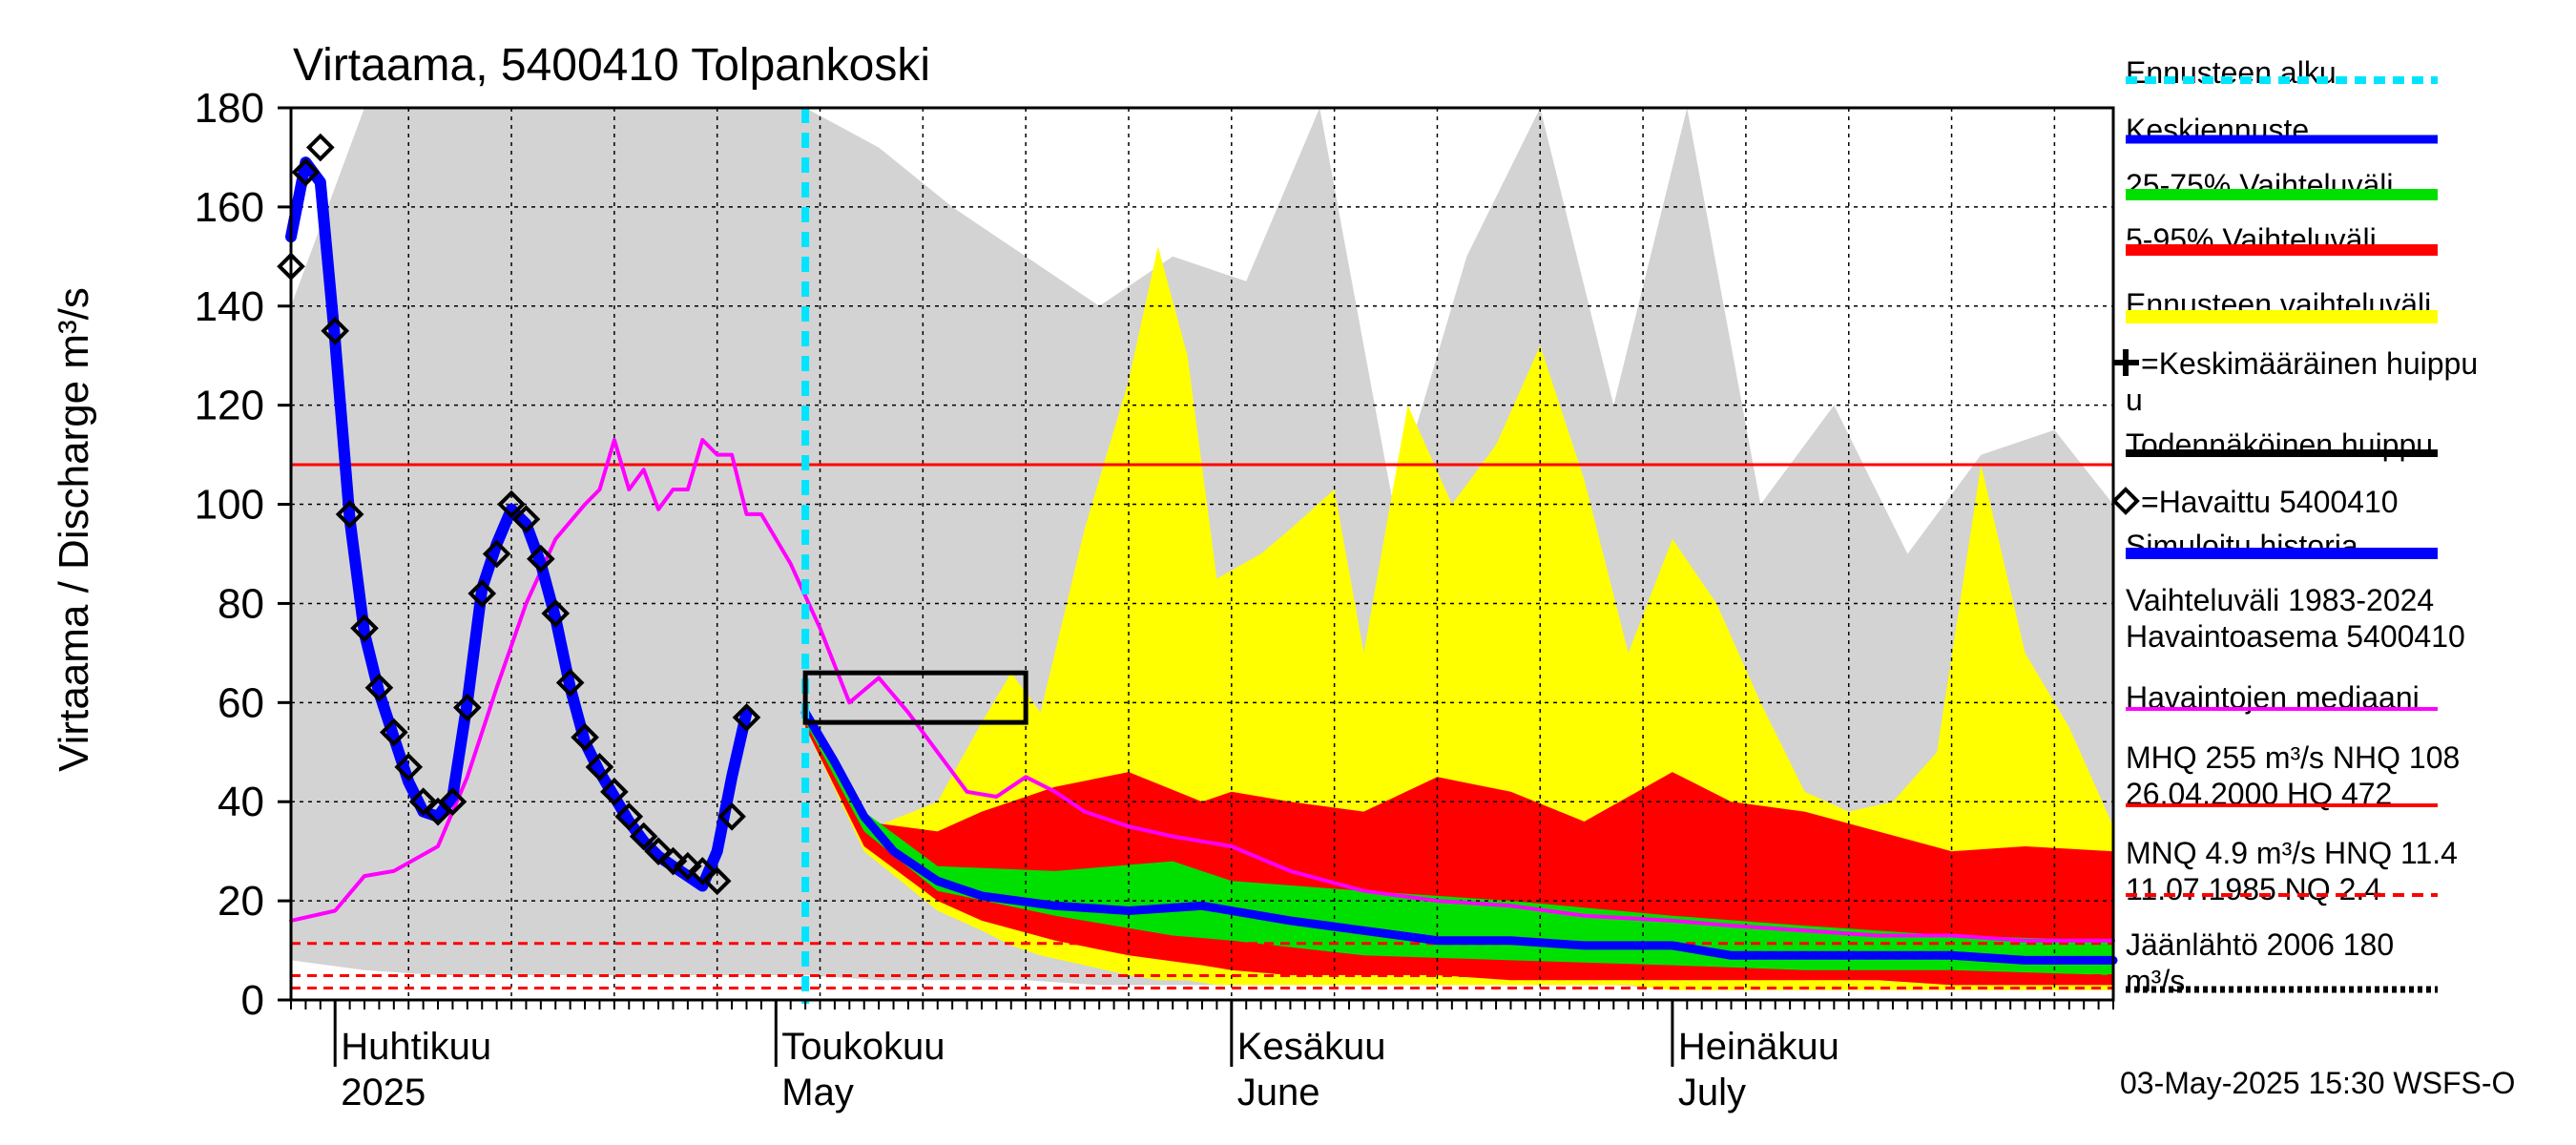  I want to click on legend-item: =Havaittu 5400410, so click(2255, 502).